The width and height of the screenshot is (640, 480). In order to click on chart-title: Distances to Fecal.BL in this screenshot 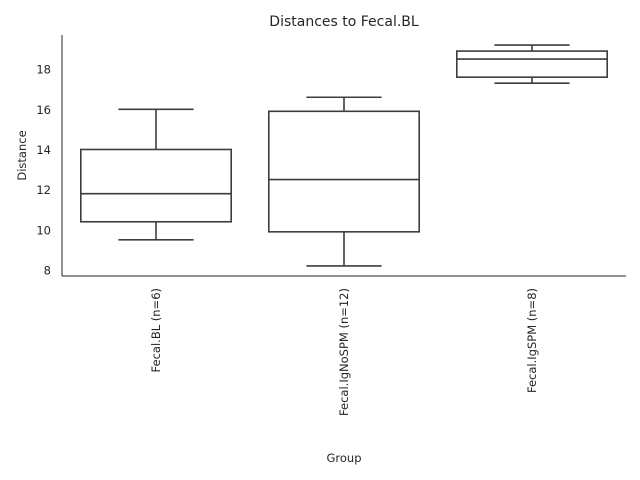, I will do `click(344, 22)`.